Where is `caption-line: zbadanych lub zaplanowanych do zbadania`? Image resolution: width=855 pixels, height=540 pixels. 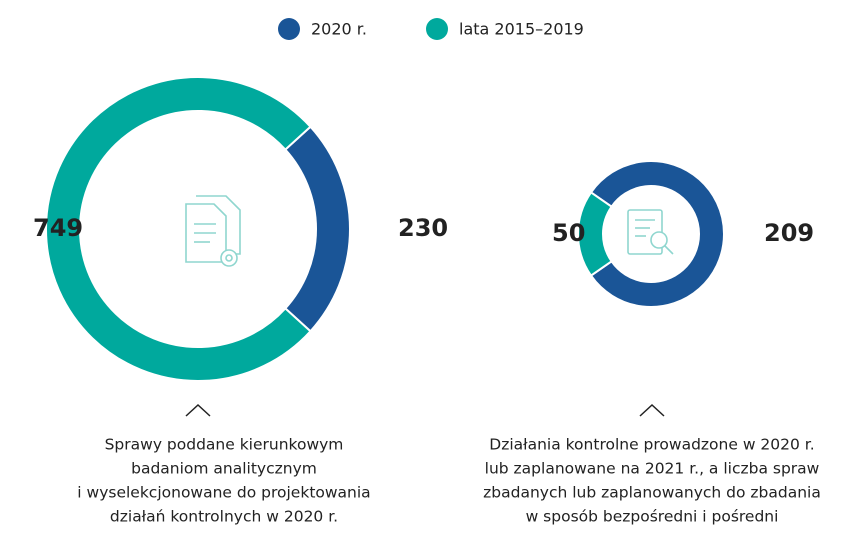
caption-line: zbadanych lub zaplanowanych do zbadania is located at coordinates (652, 493).